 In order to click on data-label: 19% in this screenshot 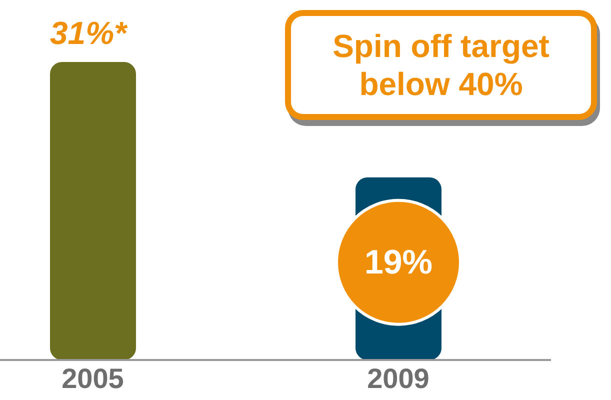, I will do `click(398, 262)`.